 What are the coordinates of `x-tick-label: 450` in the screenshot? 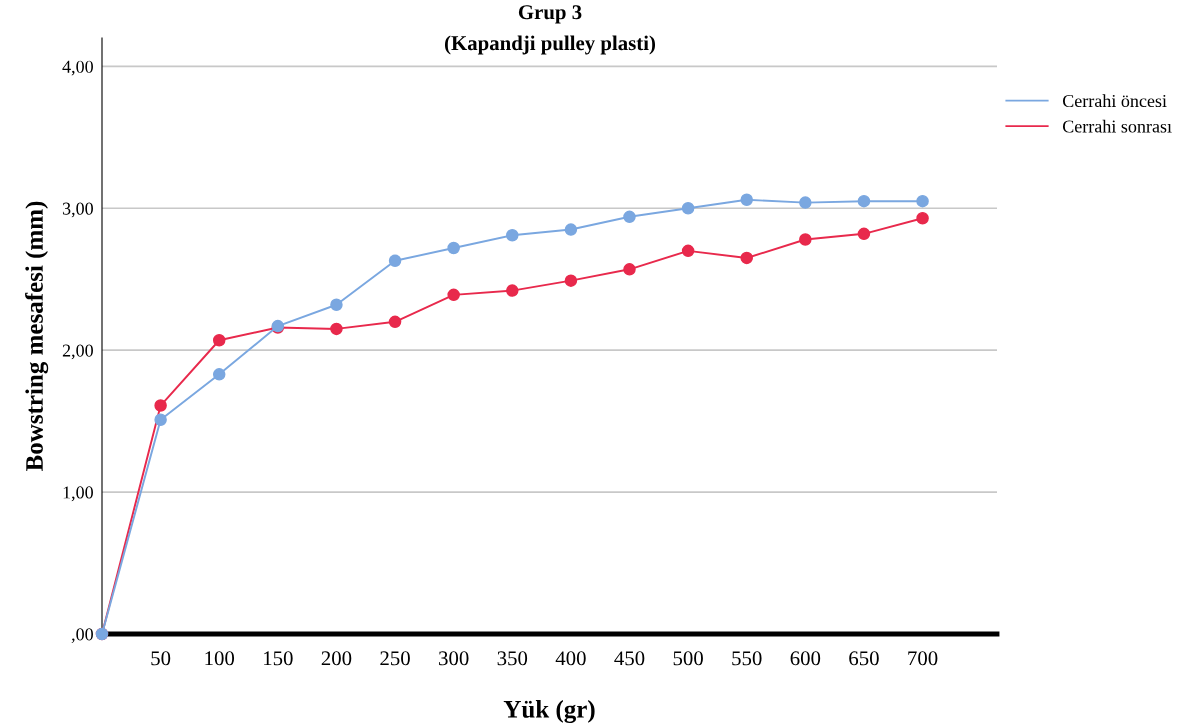 It's located at (629, 658).